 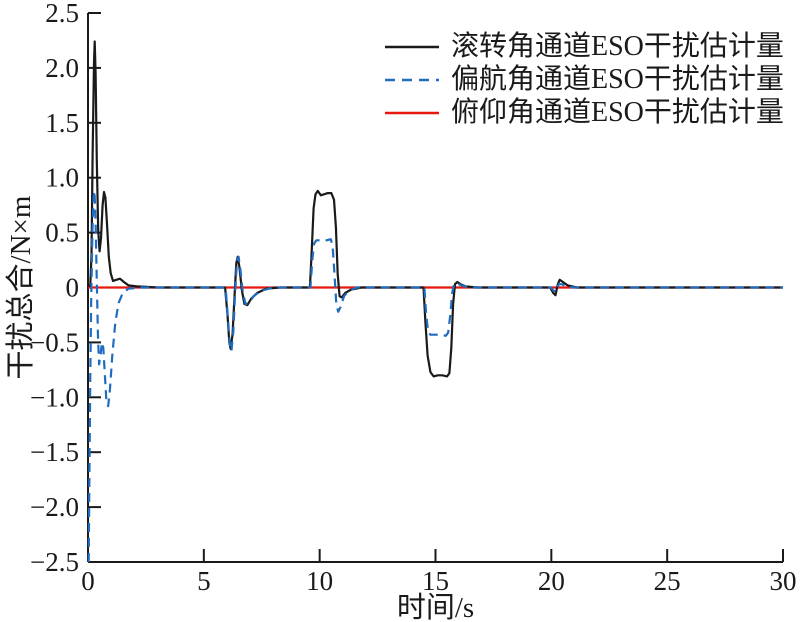 What do you see at coordinates (62, 178) in the screenshot?
I see `y-tick-label: 1.0` at bounding box center [62, 178].